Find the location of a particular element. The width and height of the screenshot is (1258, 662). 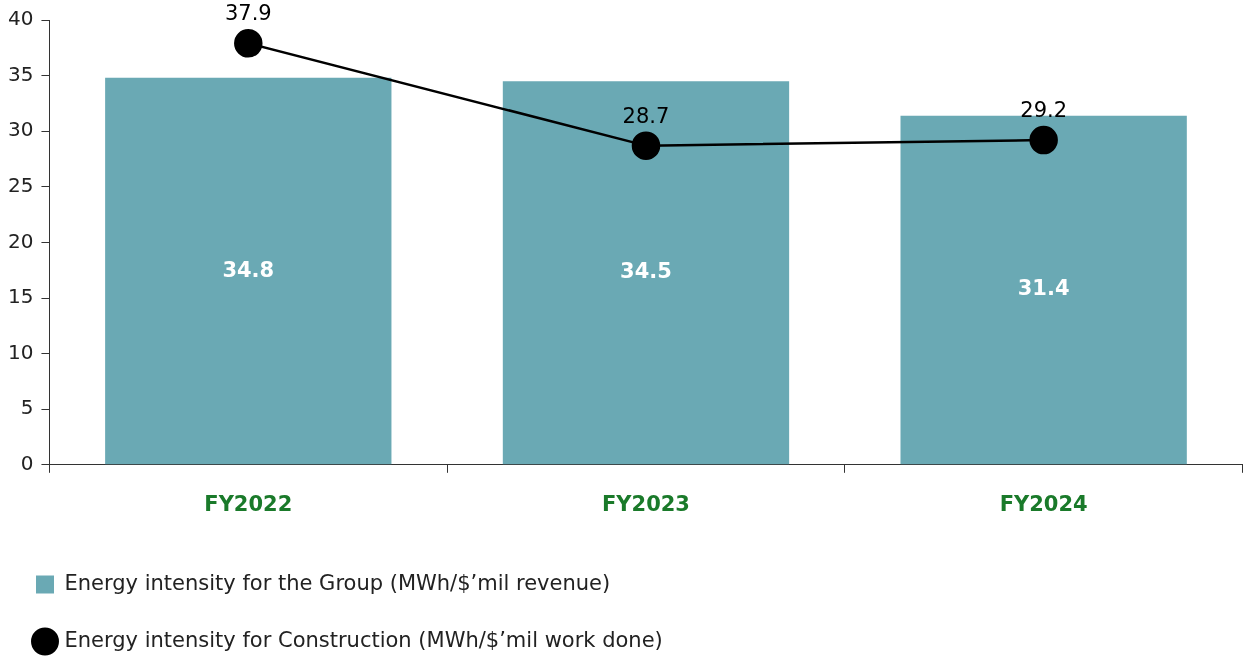

y-tick-label: 30 is located at coordinates (21, 129).